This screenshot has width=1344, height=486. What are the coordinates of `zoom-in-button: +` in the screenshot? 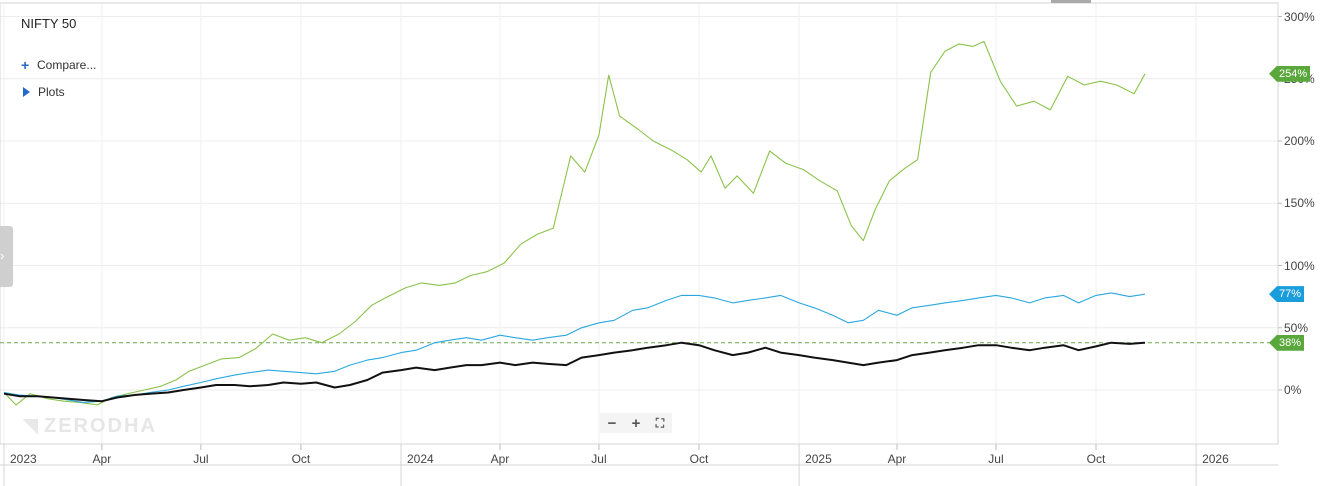 It's located at (636, 423).